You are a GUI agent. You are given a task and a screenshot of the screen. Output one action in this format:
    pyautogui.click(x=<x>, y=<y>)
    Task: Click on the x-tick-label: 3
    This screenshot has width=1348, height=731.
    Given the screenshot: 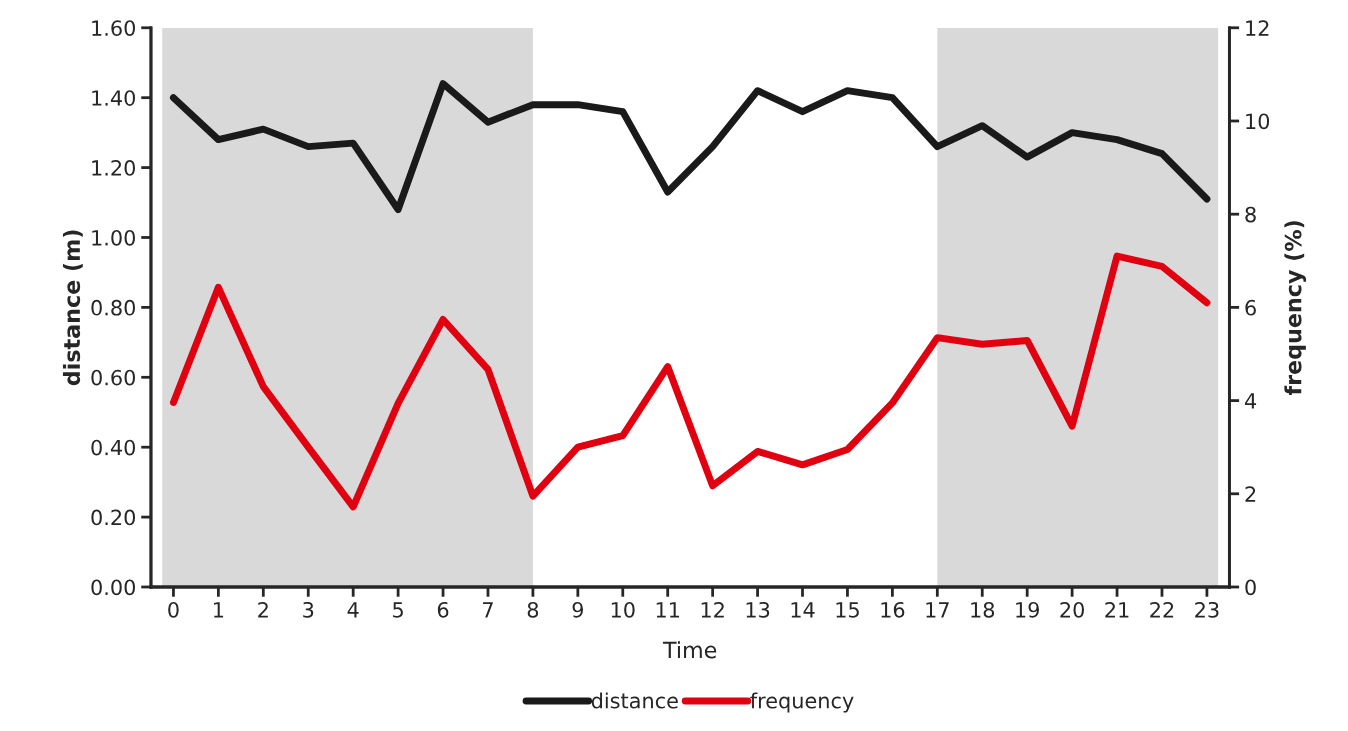 What is the action you would take?
    pyautogui.click(x=308, y=609)
    